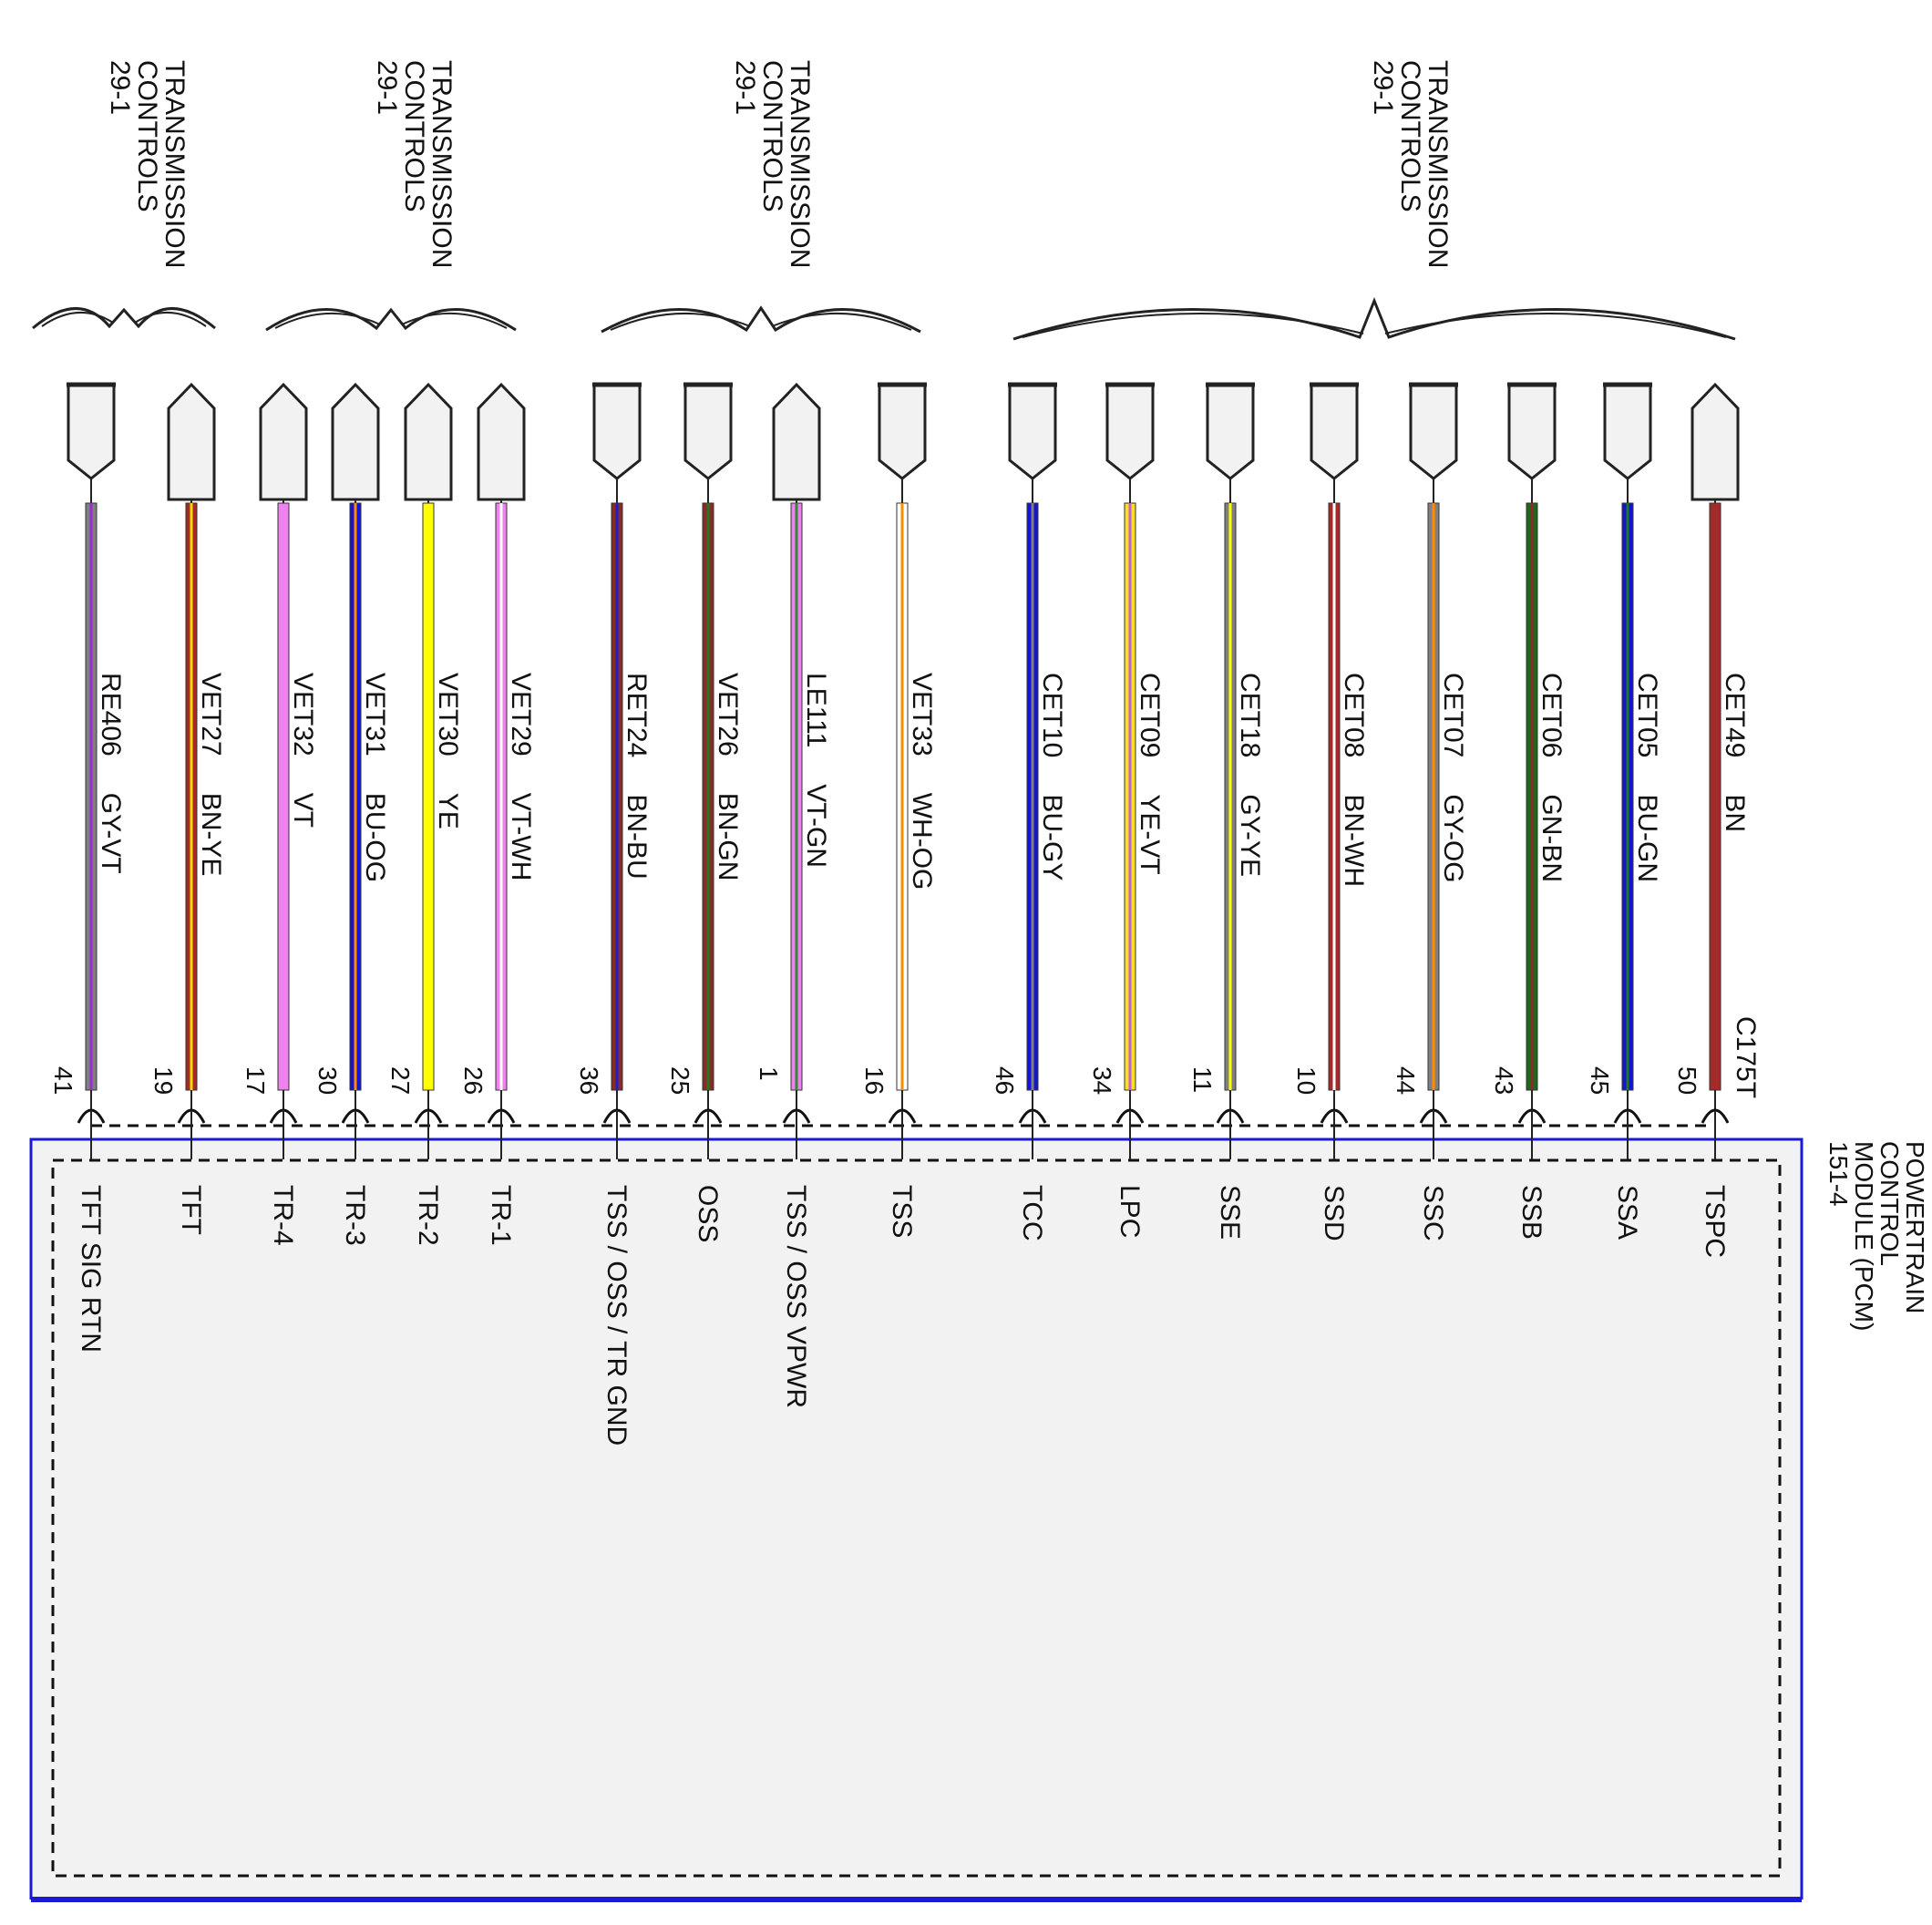 This screenshot has width=1932, height=1925. What do you see at coordinates (448, 715) in the screenshot?
I see `circuit-id: VET30` at bounding box center [448, 715].